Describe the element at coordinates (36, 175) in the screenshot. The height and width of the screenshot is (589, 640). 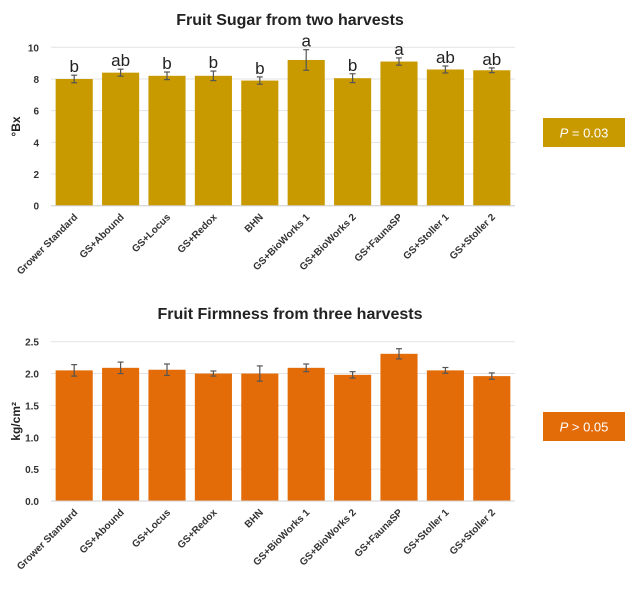
I see `y-tick-label: 2` at that location.